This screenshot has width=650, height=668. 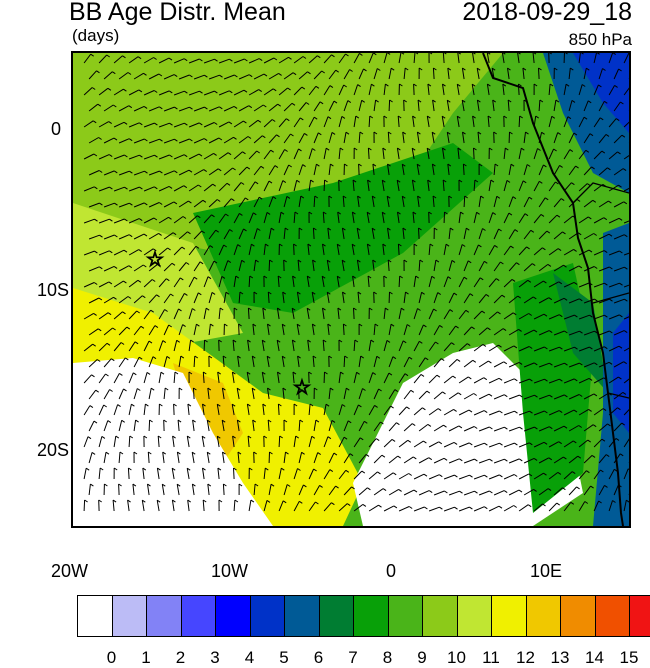 What do you see at coordinates (250, 658) in the screenshot?
I see `colorbar-label: 4` at bounding box center [250, 658].